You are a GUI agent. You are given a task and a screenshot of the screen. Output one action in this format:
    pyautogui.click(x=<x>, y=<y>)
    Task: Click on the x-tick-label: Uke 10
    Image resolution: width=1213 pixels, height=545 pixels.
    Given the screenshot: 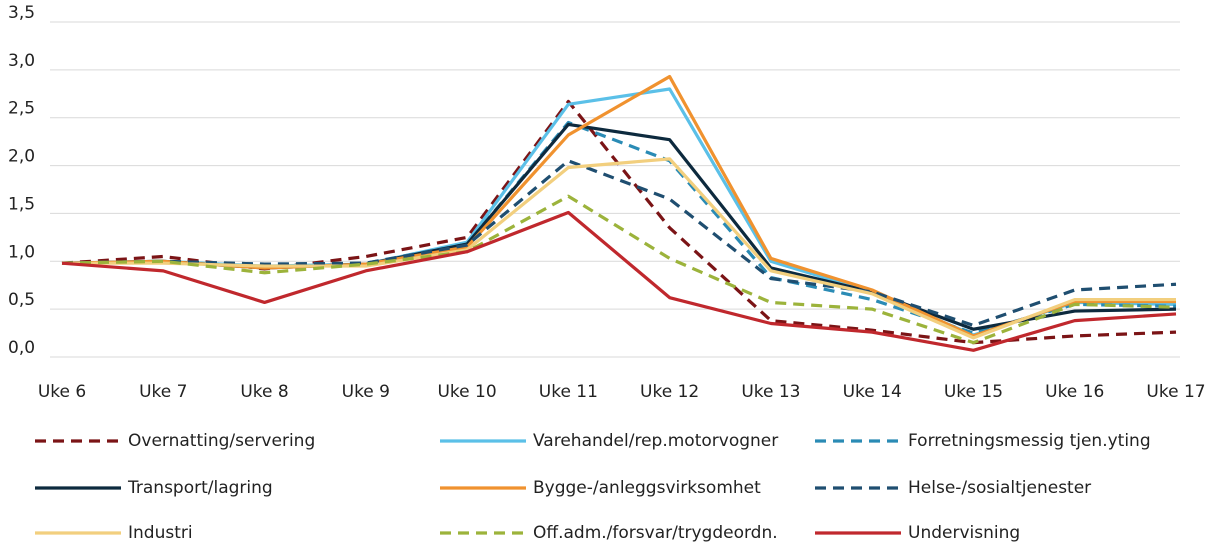 What is the action you would take?
    pyautogui.click(x=466, y=392)
    